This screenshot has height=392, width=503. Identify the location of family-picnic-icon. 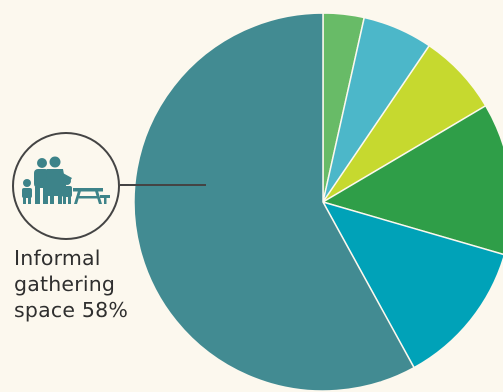
(66, 186).